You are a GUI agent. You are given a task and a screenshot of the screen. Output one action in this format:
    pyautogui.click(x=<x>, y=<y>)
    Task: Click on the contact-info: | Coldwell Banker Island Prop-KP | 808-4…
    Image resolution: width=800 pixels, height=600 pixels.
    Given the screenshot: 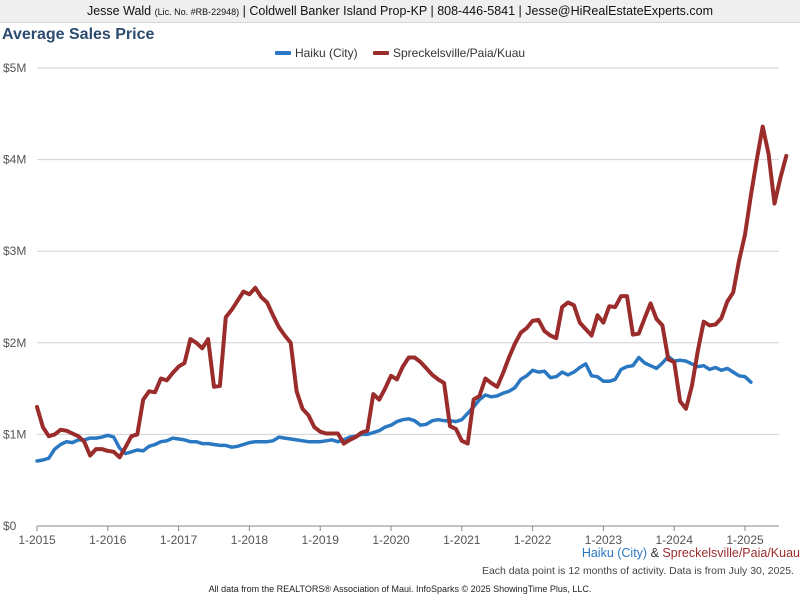 What is the action you would take?
    pyautogui.click(x=477, y=11)
    